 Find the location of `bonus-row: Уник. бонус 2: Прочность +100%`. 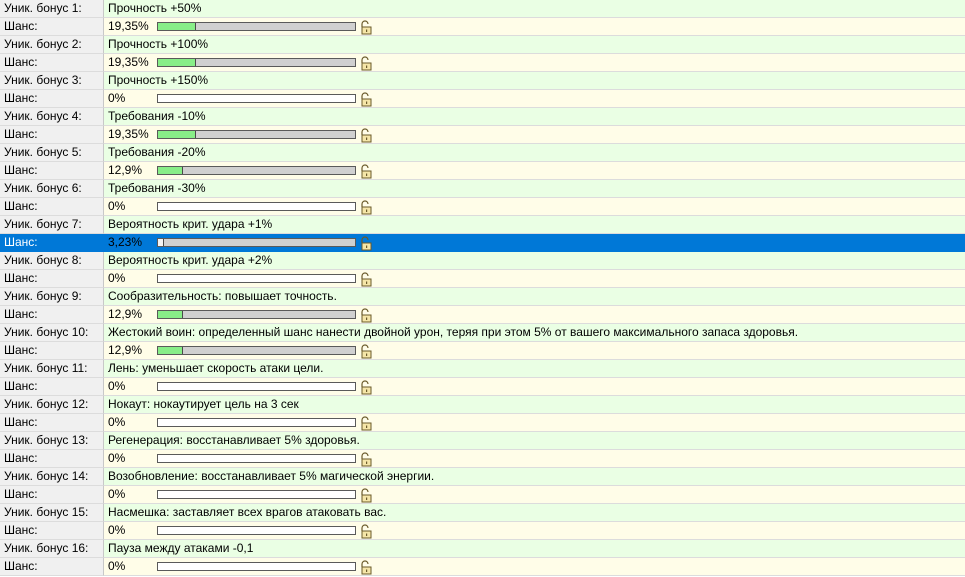

bonus-row: Уник. бонус 2: Прочность +100% is located at coordinates (482, 45).